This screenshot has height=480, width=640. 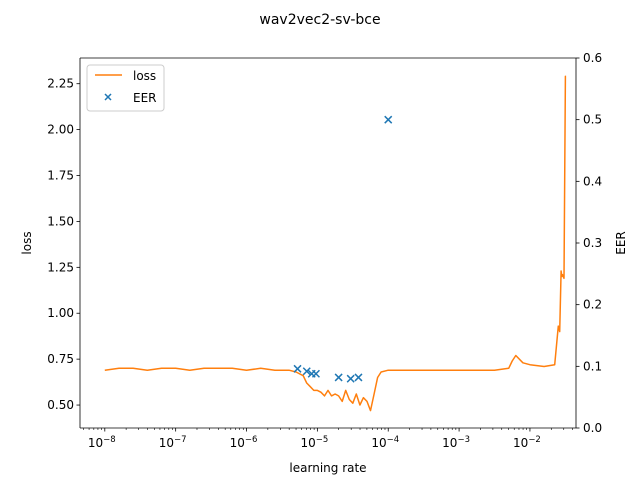 What do you see at coordinates (592, 305) in the screenshot?
I see `y2-tick-label: 0.2` at bounding box center [592, 305].